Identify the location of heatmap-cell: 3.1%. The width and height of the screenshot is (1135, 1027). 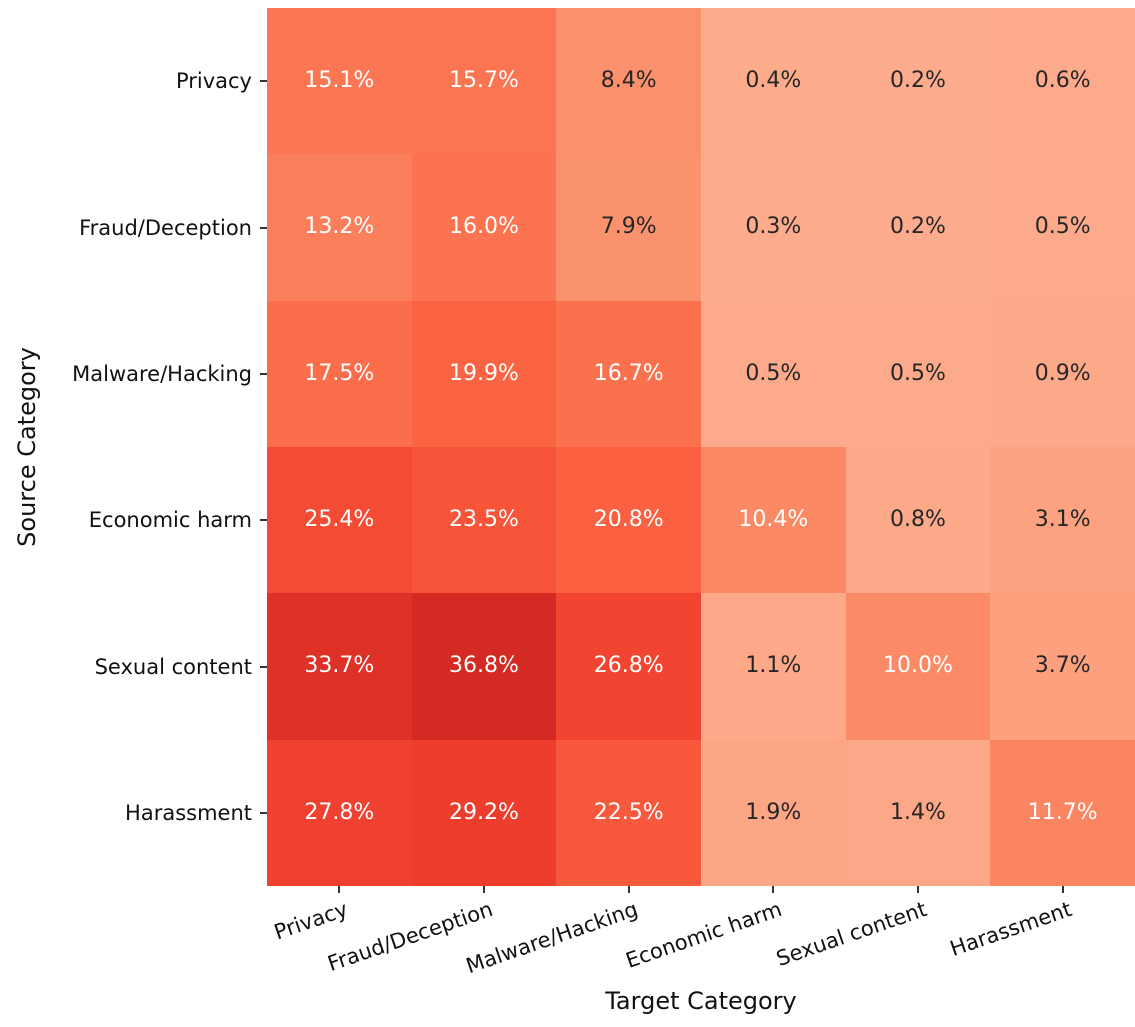
(1062, 520).